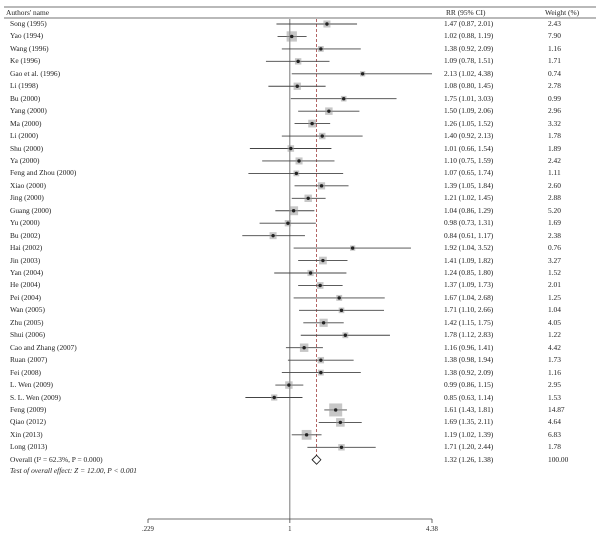 The height and width of the screenshot is (537, 600). What do you see at coordinates (27, 322) in the screenshot?
I see `study-name: Zhu (2005)` at bounding box center [27, 322].